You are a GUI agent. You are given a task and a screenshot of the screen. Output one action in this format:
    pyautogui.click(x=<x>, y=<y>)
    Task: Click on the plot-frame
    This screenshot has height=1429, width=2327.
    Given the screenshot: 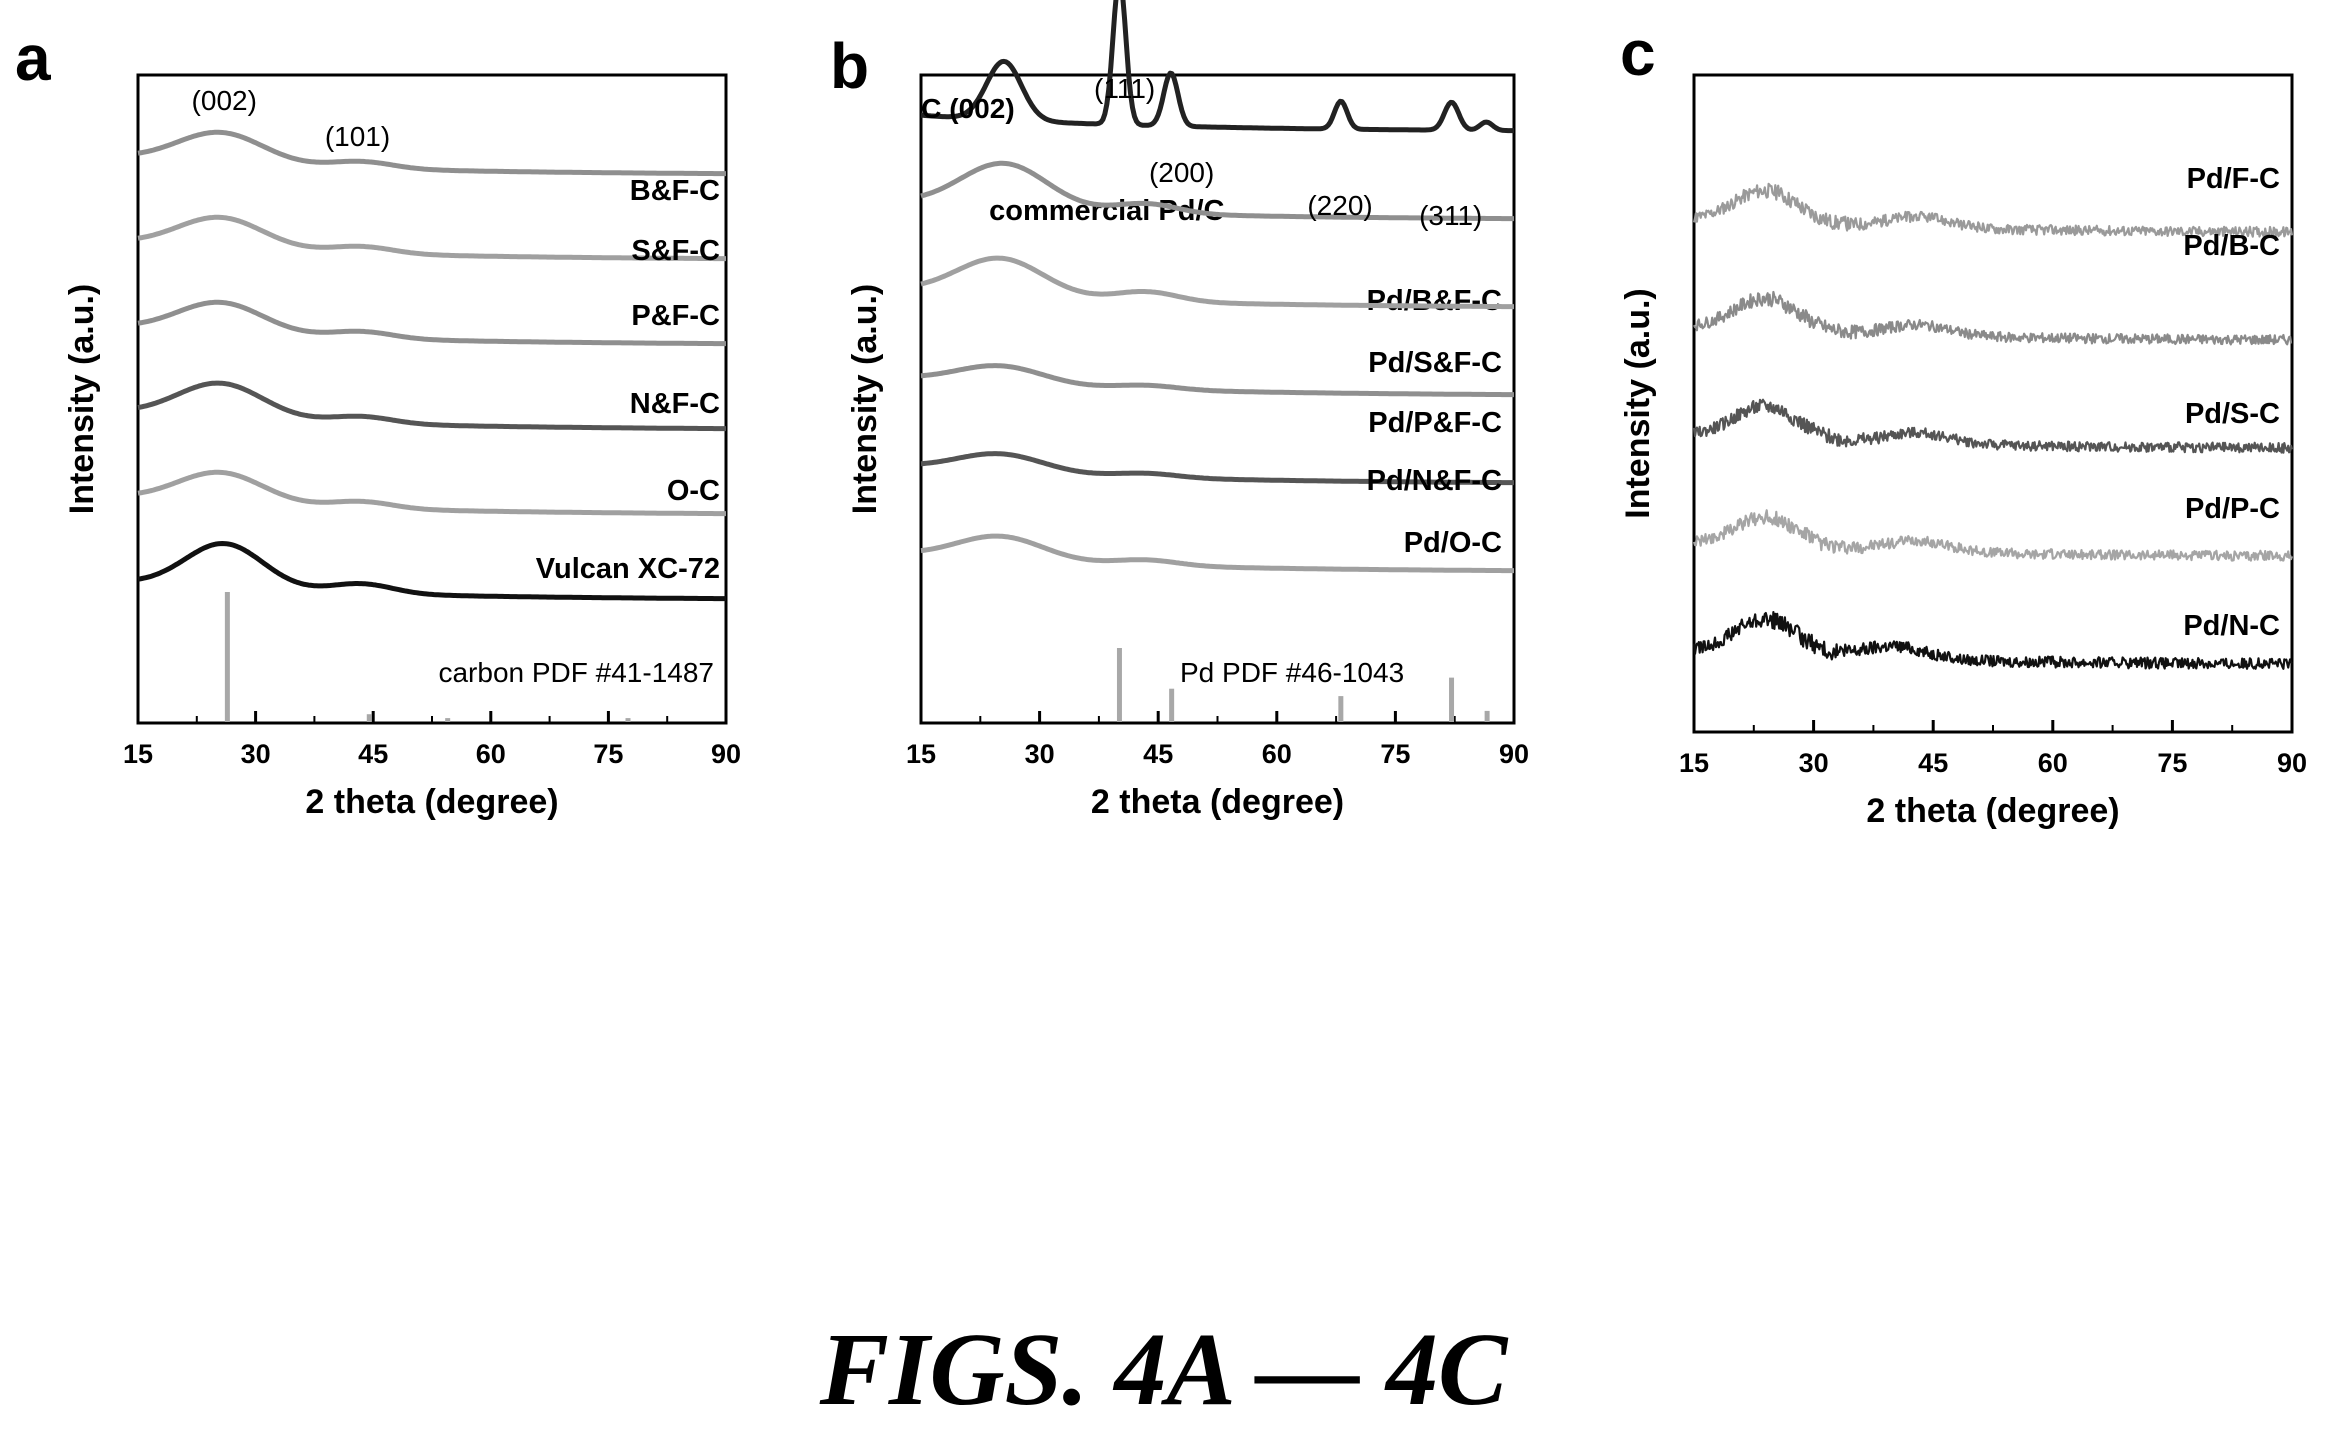 What is the action you would take?
    pyautogui.click(x=1217, y=399)
    